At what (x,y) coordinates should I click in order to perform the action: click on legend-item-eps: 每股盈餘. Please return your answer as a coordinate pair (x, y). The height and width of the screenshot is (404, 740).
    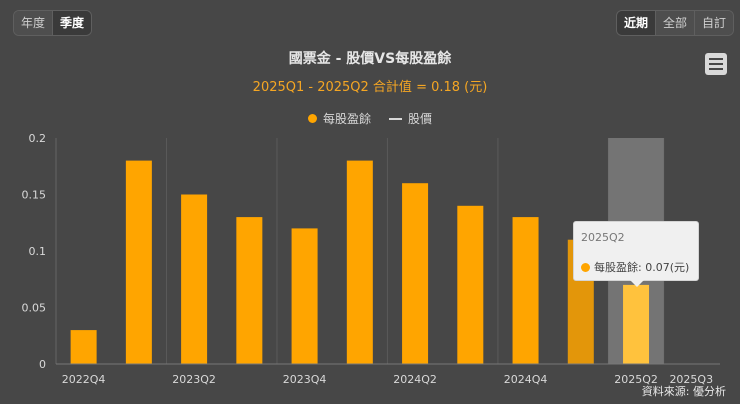
    Looking at the image, I should click on (339, 118).